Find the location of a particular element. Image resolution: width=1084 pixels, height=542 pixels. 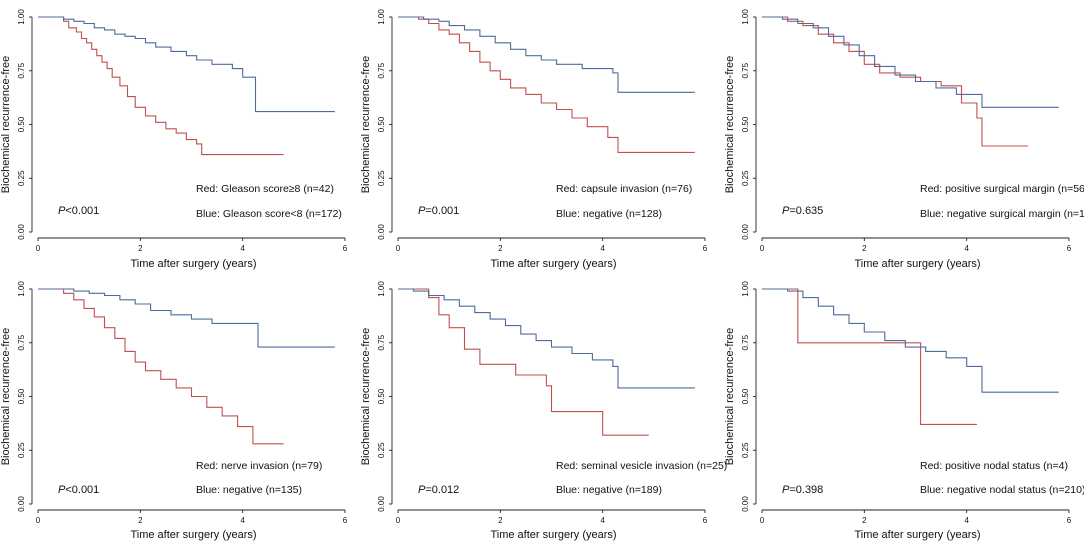

p-value: =0.012 is located at coordinates (442, 490).